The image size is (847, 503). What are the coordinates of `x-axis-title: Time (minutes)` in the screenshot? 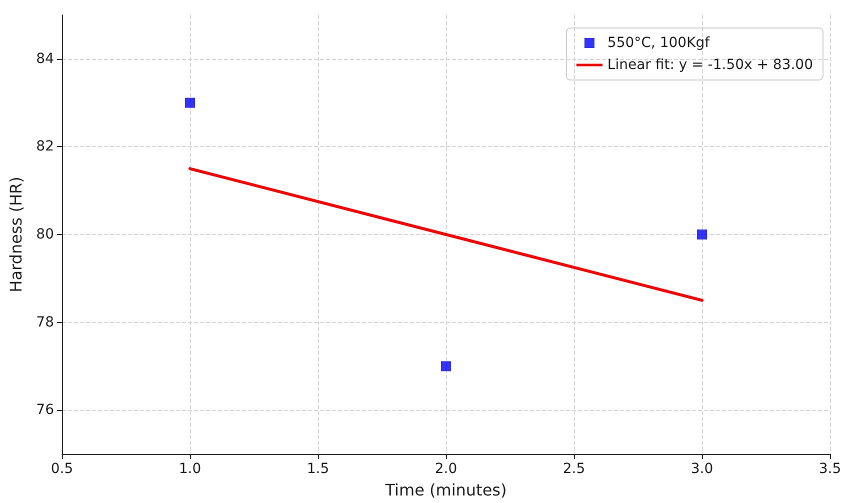 It's located at (445, 490).